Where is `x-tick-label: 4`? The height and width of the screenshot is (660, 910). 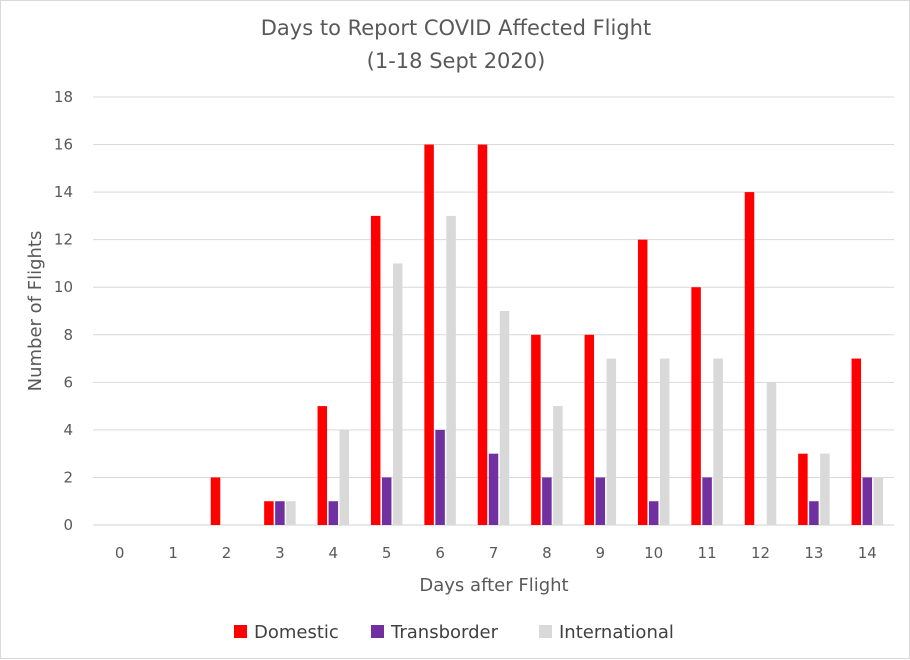 x-tick-label: 4 is located at coordinates (334, 553).